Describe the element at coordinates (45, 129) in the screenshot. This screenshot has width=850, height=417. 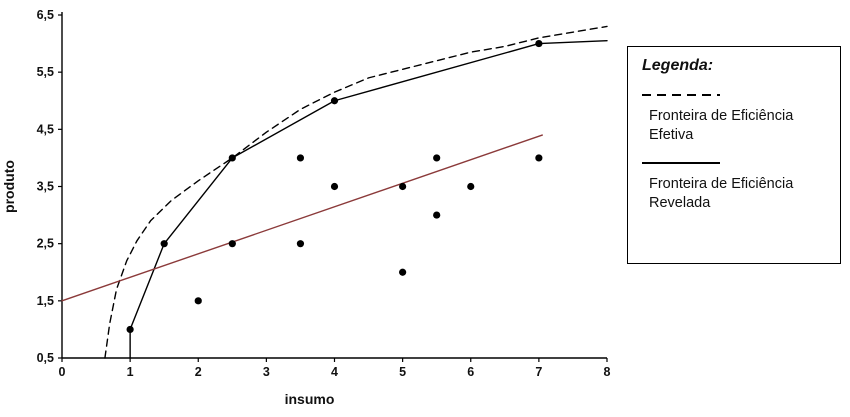
I see `y-tick-label: 4,5` at that location.